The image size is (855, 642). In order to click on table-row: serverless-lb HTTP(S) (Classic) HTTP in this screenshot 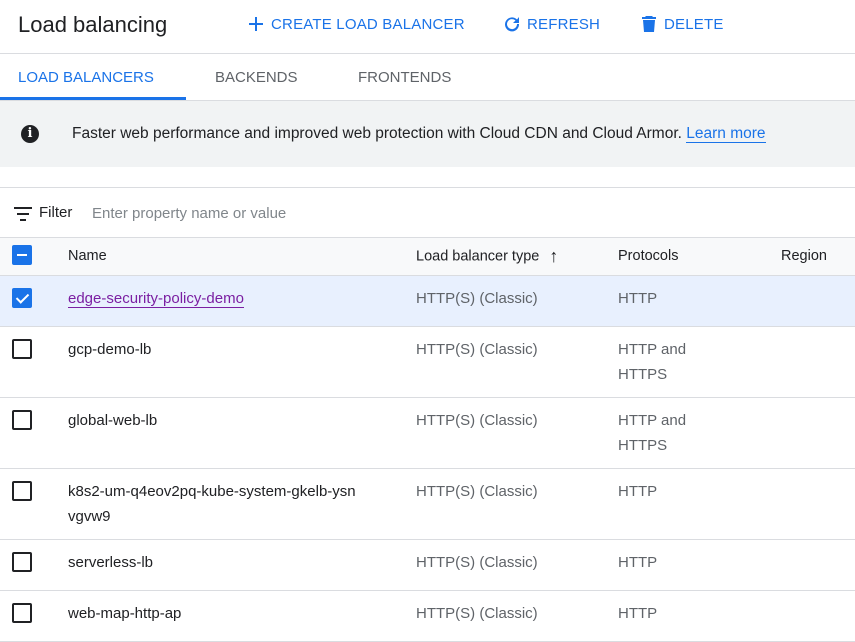, I will do `click(427, 565)`.